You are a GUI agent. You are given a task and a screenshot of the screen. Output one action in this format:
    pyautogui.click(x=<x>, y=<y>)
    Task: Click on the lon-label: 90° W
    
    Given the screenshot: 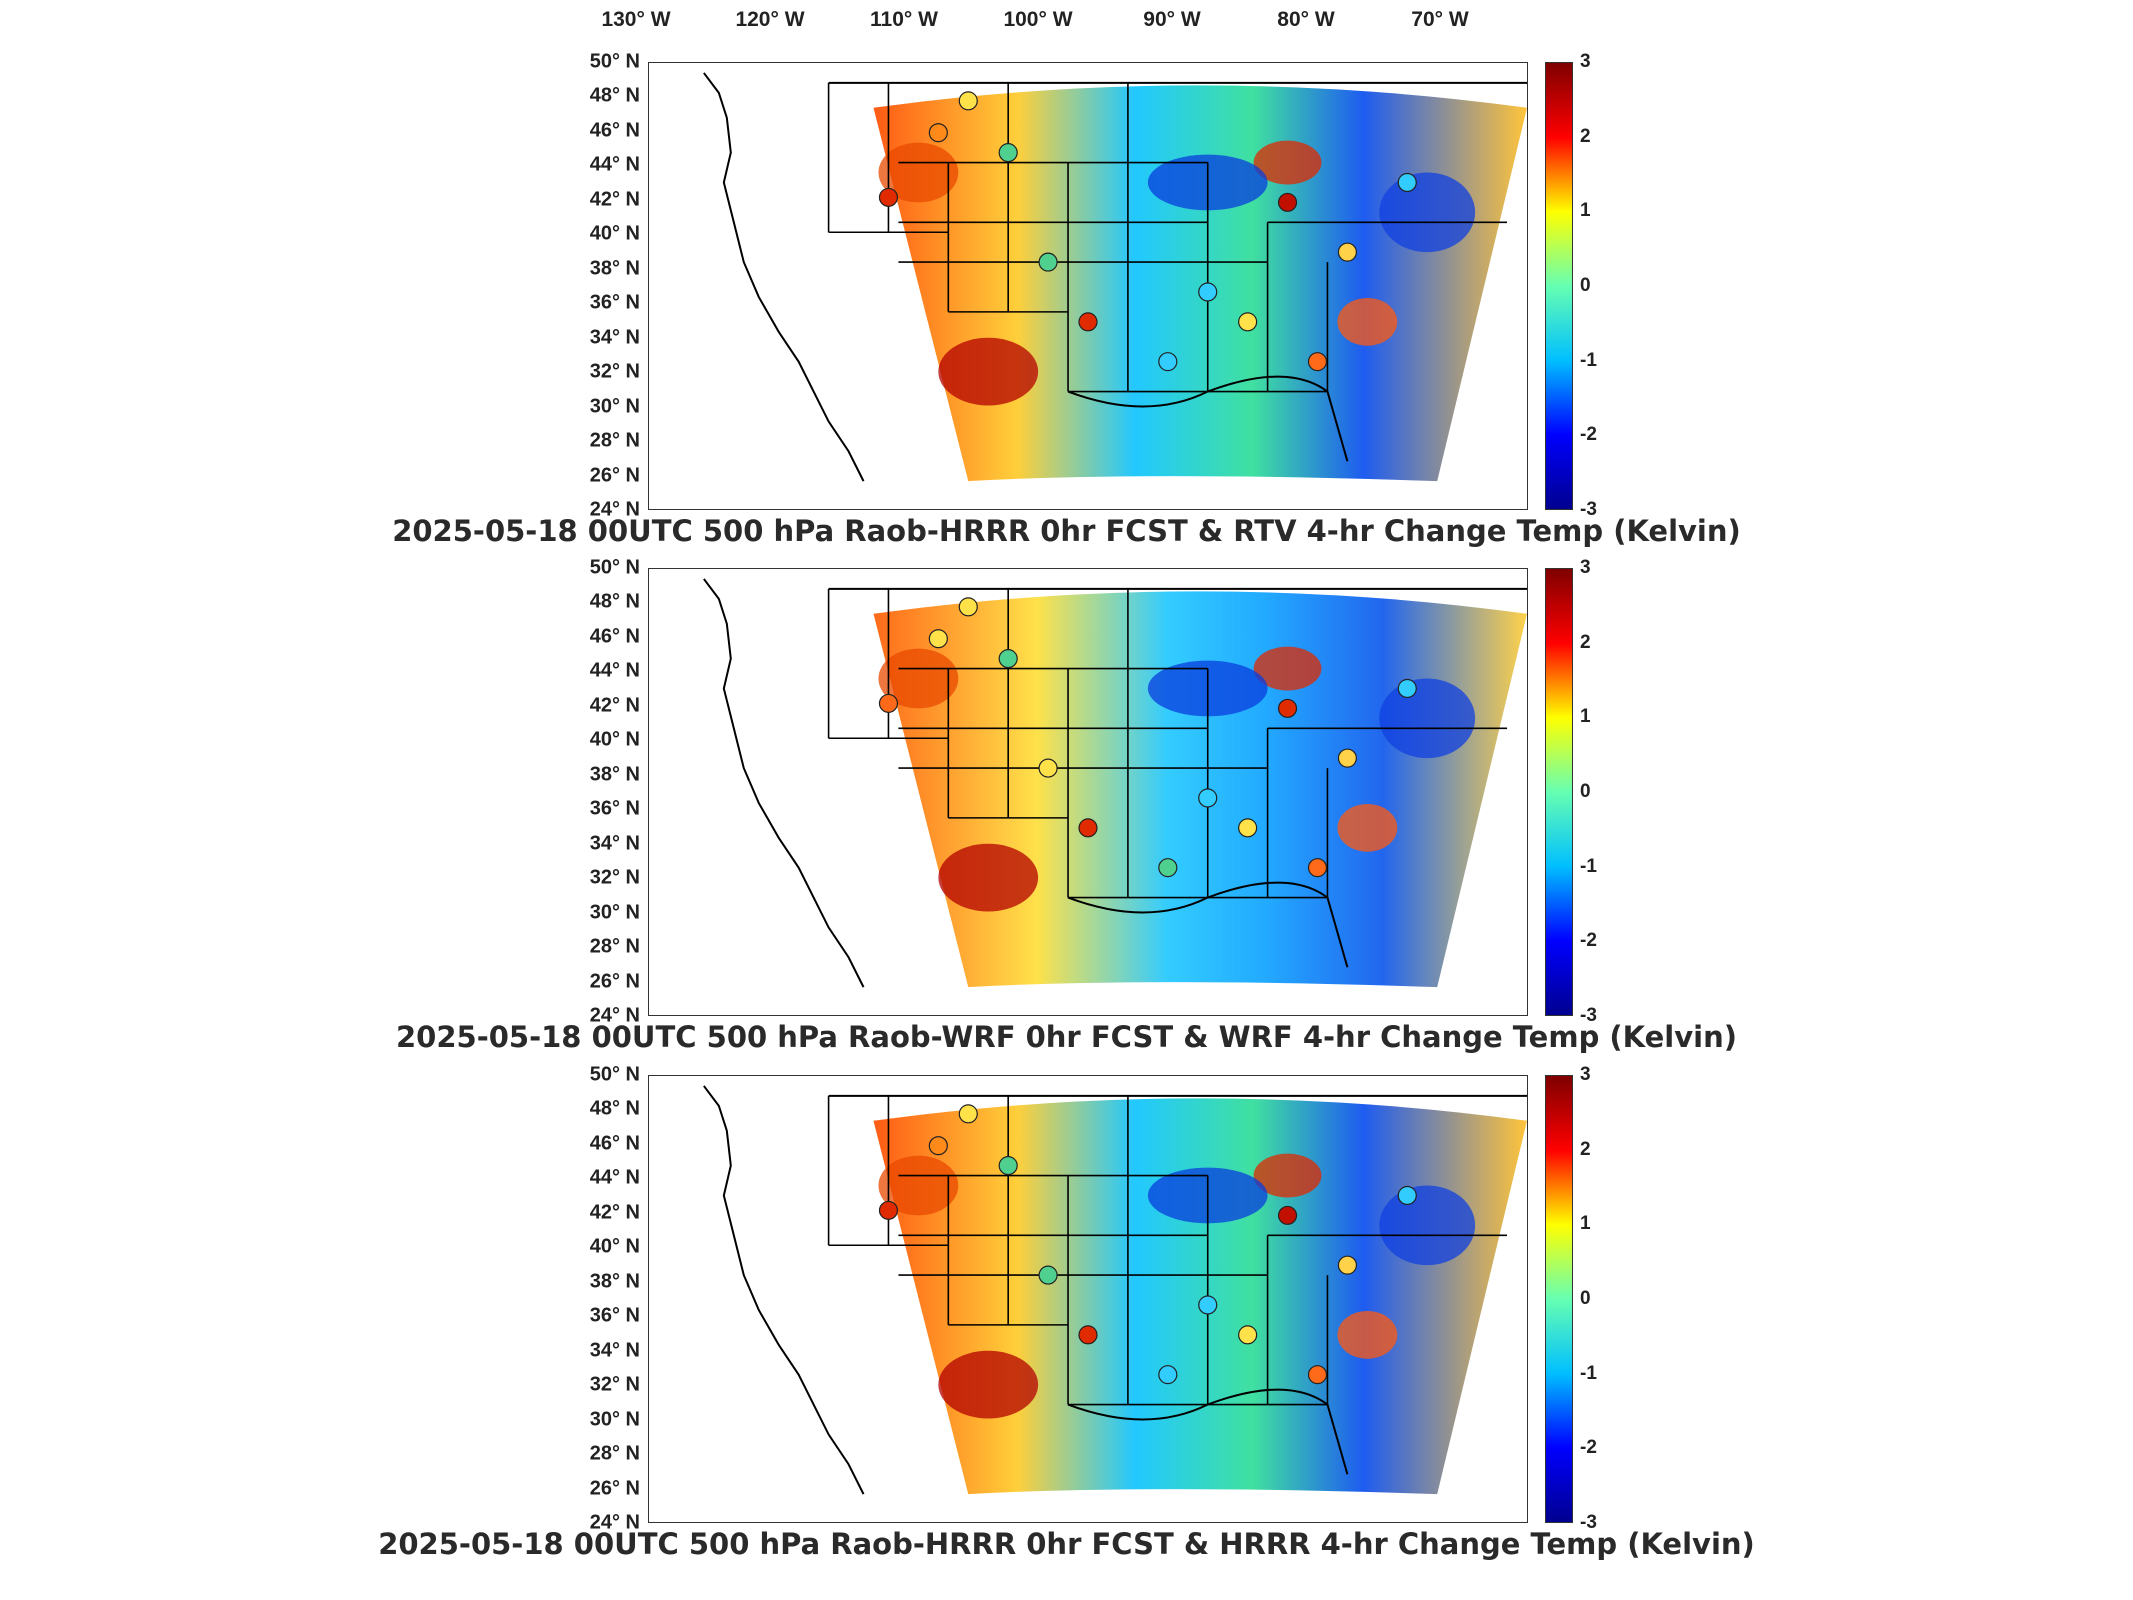 What is the action you would take?
    pyautogui.click(x=1172, y=19)
    